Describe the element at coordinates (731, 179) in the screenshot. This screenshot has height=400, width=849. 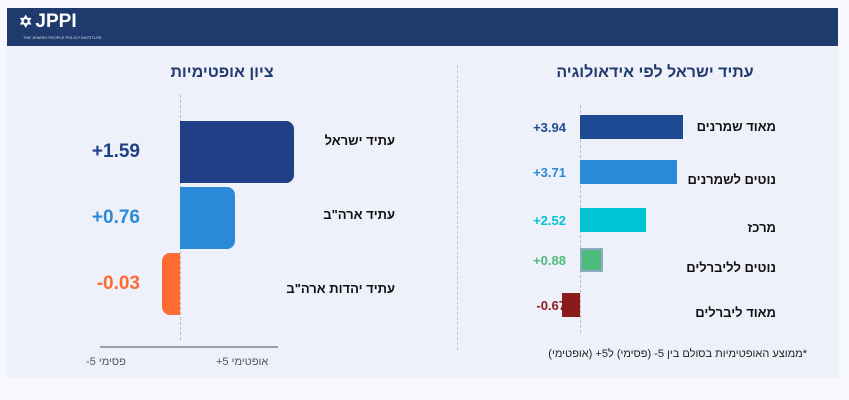
I see `category-label: נוטים לשמרנים` at that location.